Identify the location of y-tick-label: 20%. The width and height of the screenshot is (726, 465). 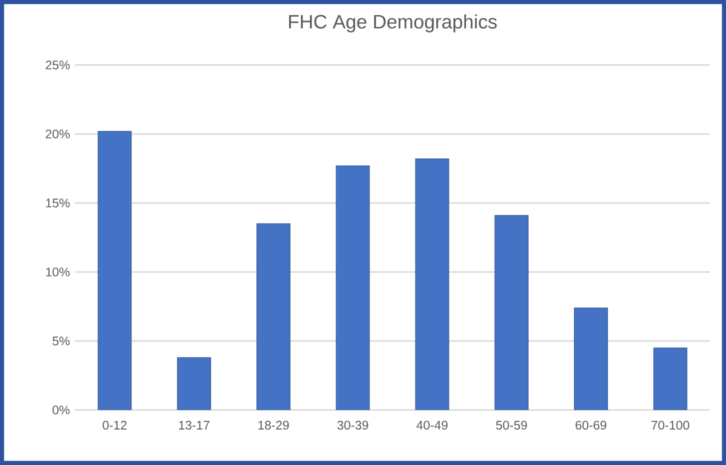
(58, 134).